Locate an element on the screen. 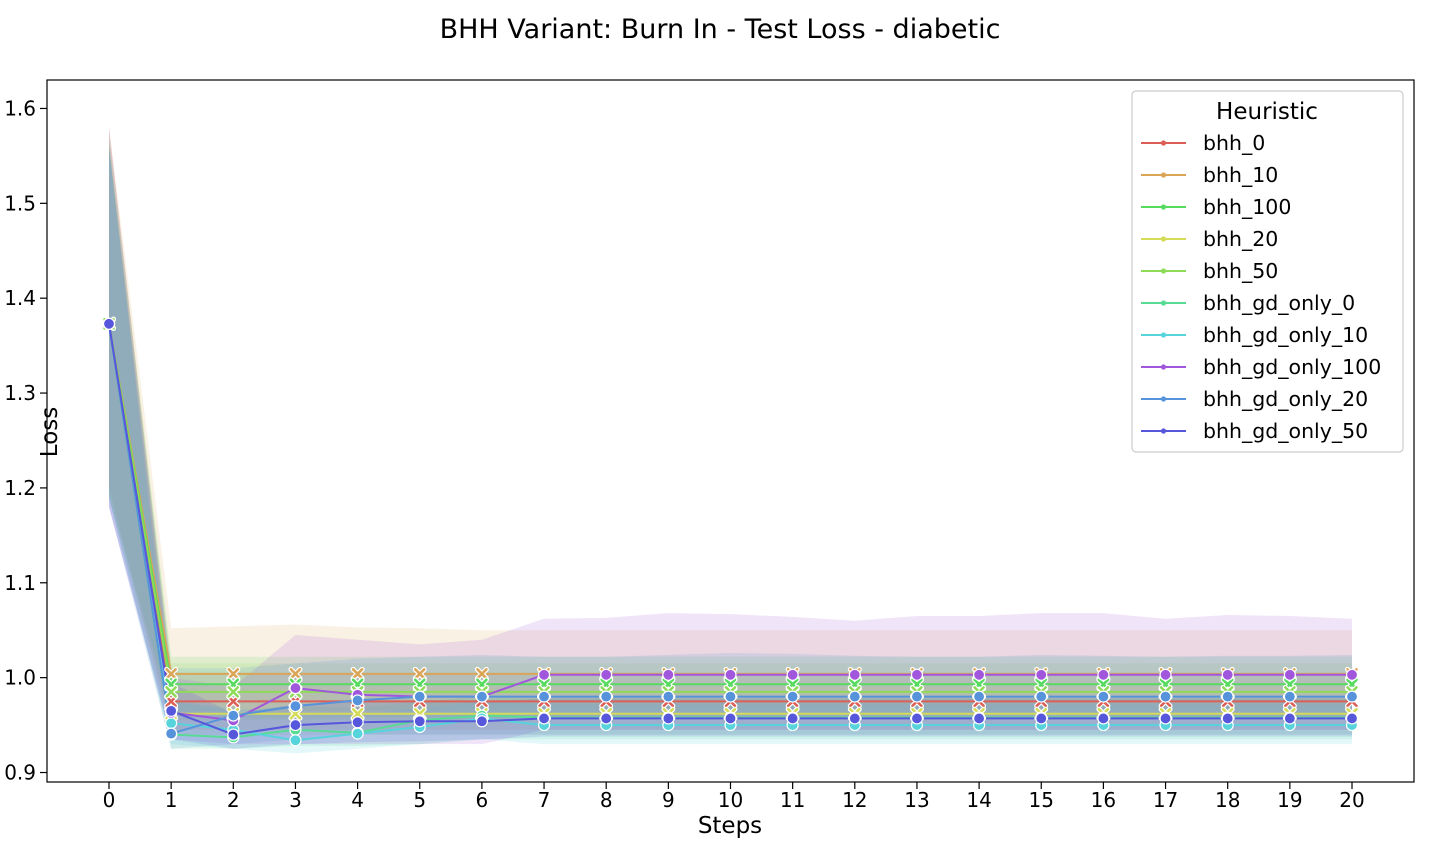 The image size is (1440, 864). x-tick-label: 10 is located at coordinates (730, 800).